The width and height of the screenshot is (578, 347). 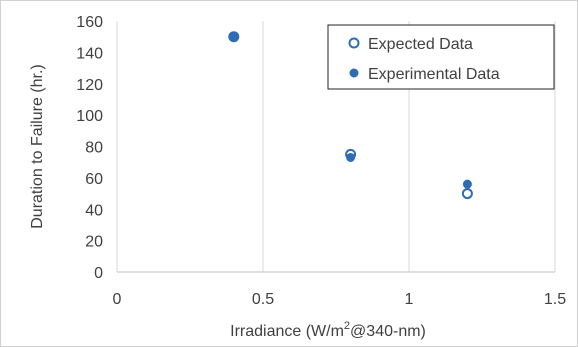 I want to click on y-tick-label: 0, so click(x=98, y=273).